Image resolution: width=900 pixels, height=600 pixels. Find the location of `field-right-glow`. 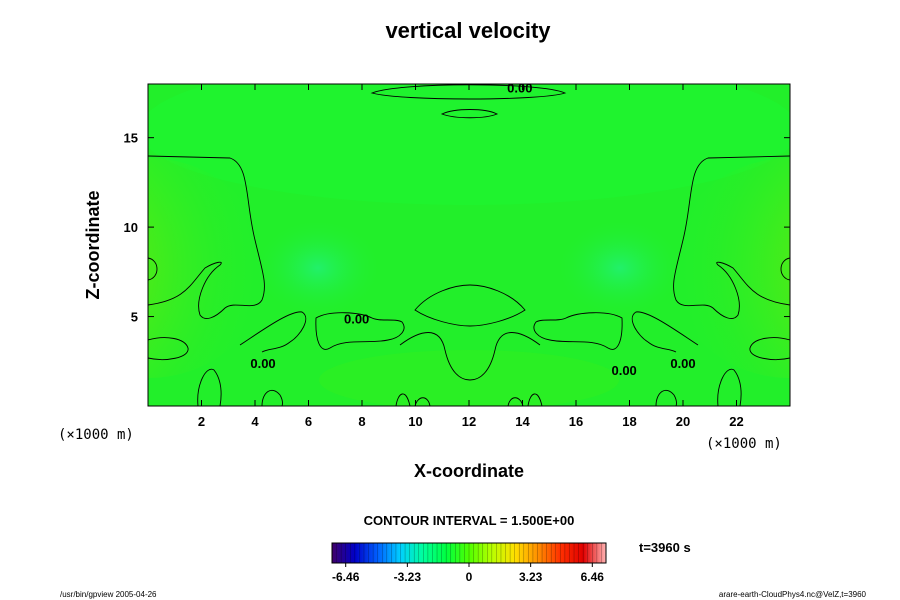

field-right-glow is located at coordinates (730, 268).